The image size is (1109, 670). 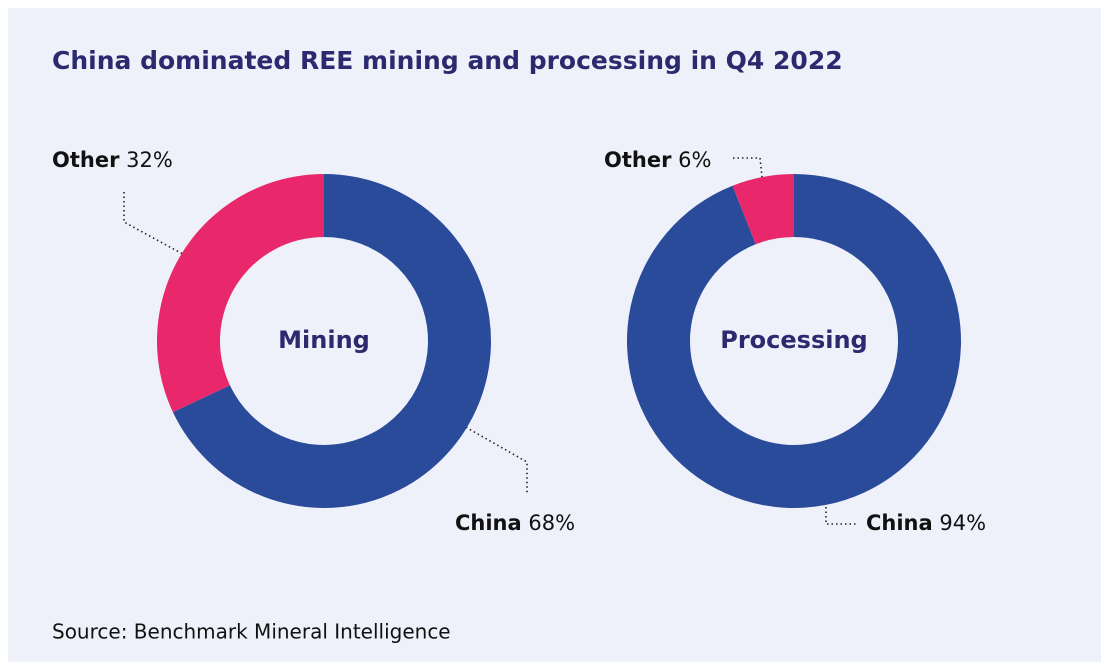 I want to click on value-label: 32%, so click(x=149, y=160).